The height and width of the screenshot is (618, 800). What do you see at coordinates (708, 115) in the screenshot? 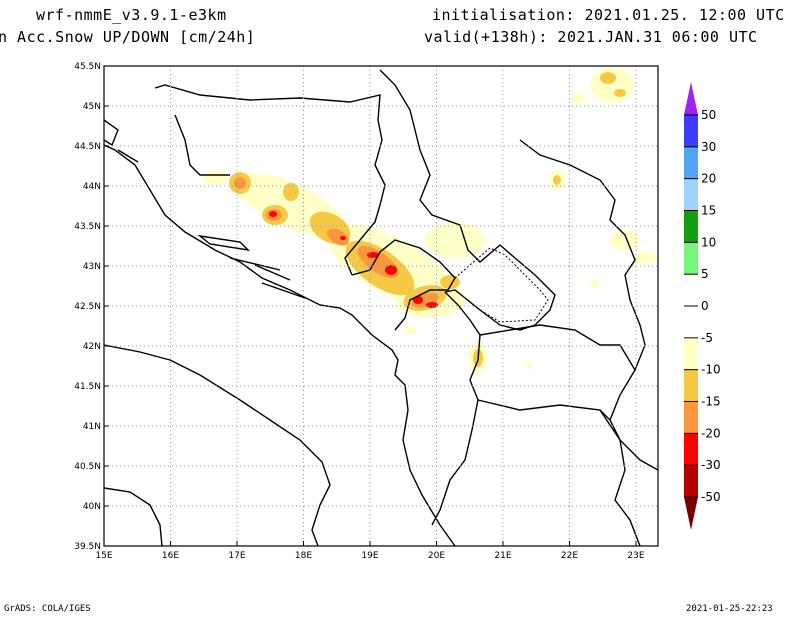
I see `colorbar-label: 50` at bounding box center [708, 115].